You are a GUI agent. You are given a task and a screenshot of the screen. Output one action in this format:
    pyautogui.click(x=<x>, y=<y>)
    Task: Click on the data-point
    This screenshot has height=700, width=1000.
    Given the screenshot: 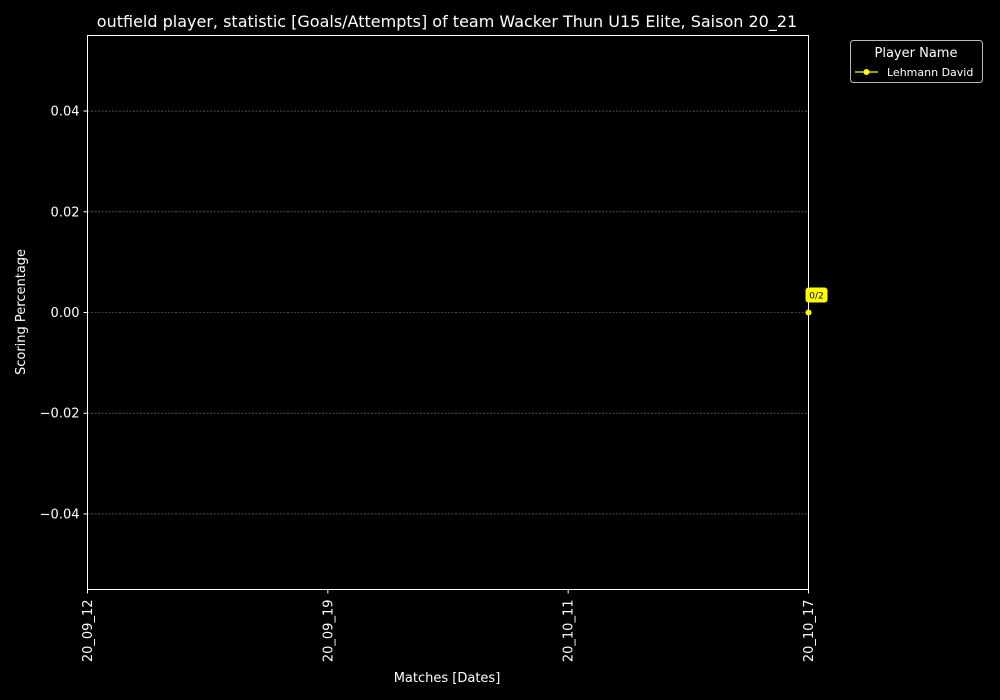 What is the action you would take?
    pyautogui.click(x=808, y=312)
    